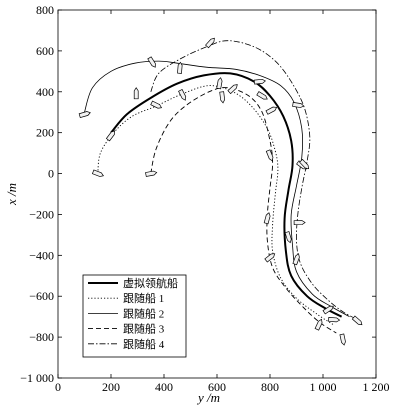 This screenshot has height=407, width=408. I want to click on y-tick-label: 0, so click(51, 174).